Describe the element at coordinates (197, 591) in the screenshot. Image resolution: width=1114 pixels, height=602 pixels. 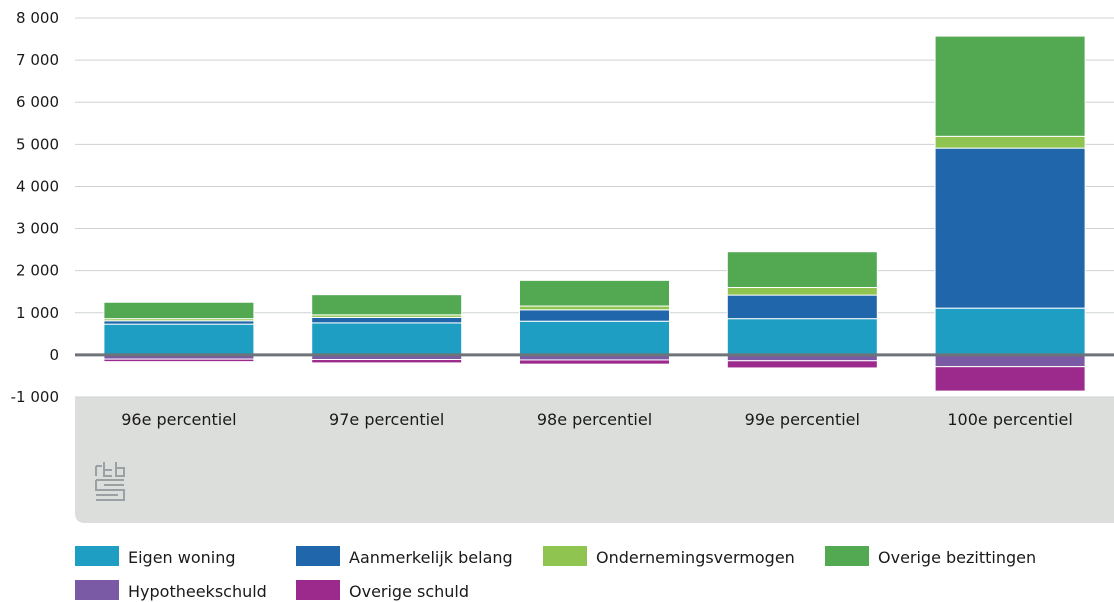
I see `legend-label: Hypotheekschuld` at that location.